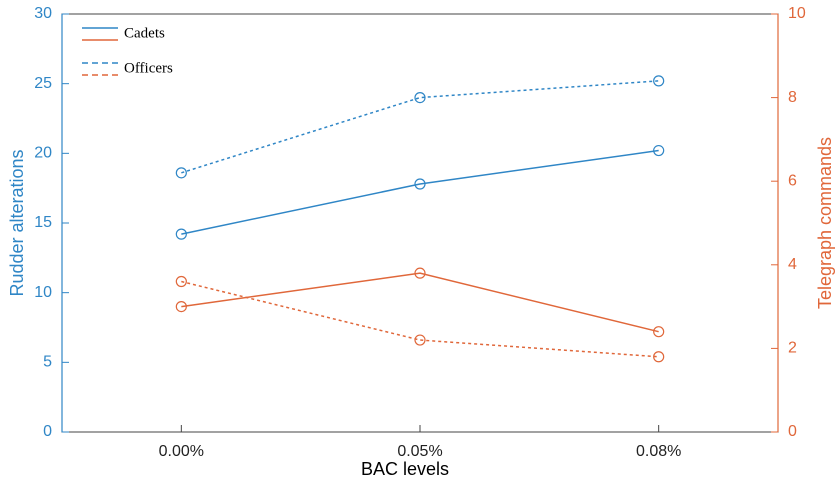 Image resolution: width=835 pixels, height=495 pixels. I want to click on y2-tick-label: 6, so click(792, 180).